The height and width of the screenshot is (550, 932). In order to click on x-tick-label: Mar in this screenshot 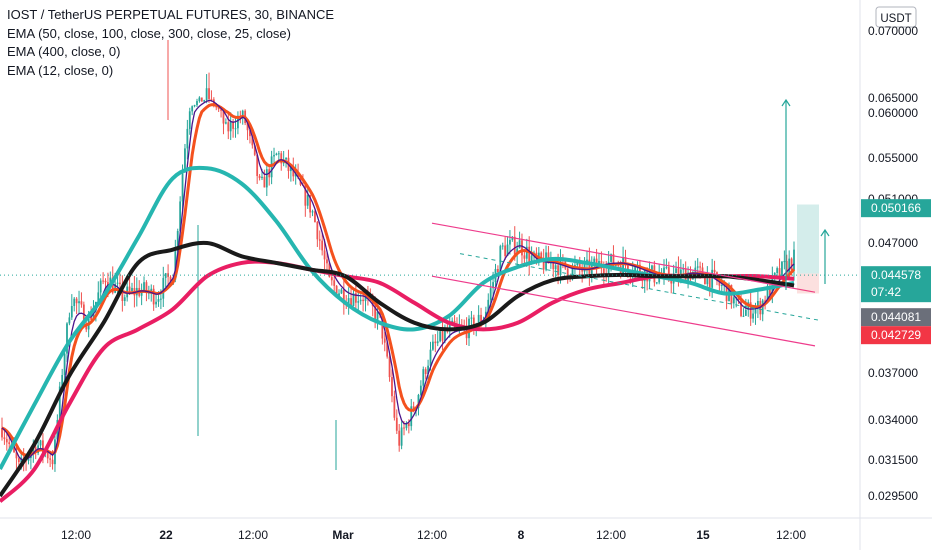, I will do `click(343, 535)`.